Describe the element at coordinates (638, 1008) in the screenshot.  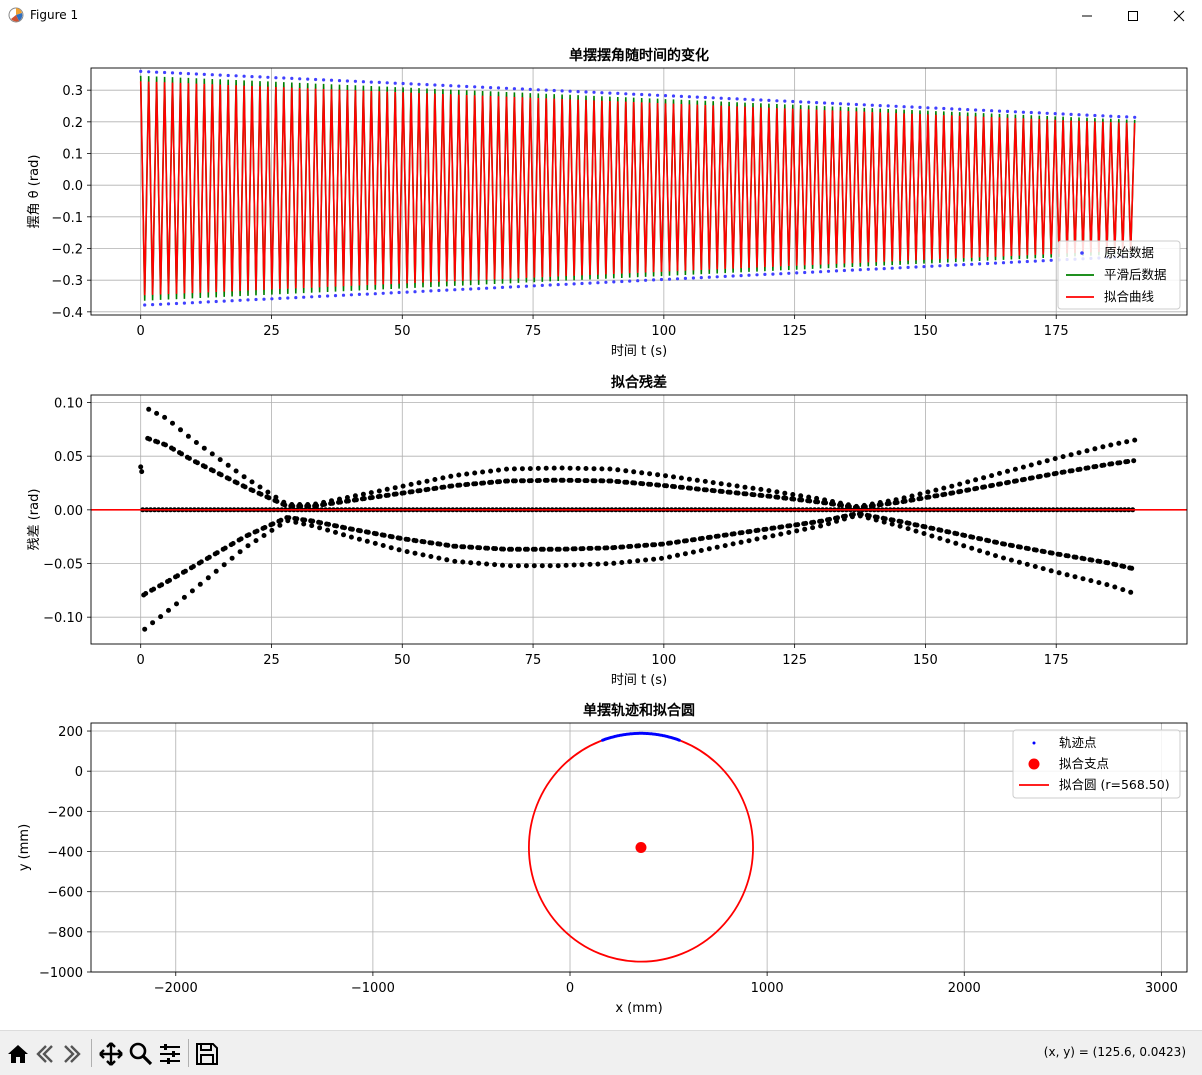
I see `x-axis-label: x (mm)` at that location.